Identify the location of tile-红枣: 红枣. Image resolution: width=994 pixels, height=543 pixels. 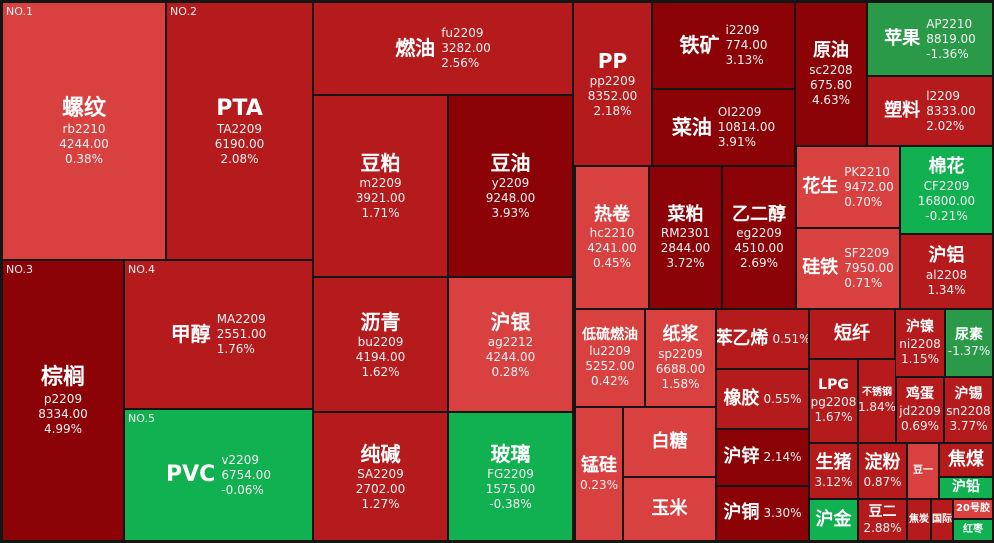
(973, 530).